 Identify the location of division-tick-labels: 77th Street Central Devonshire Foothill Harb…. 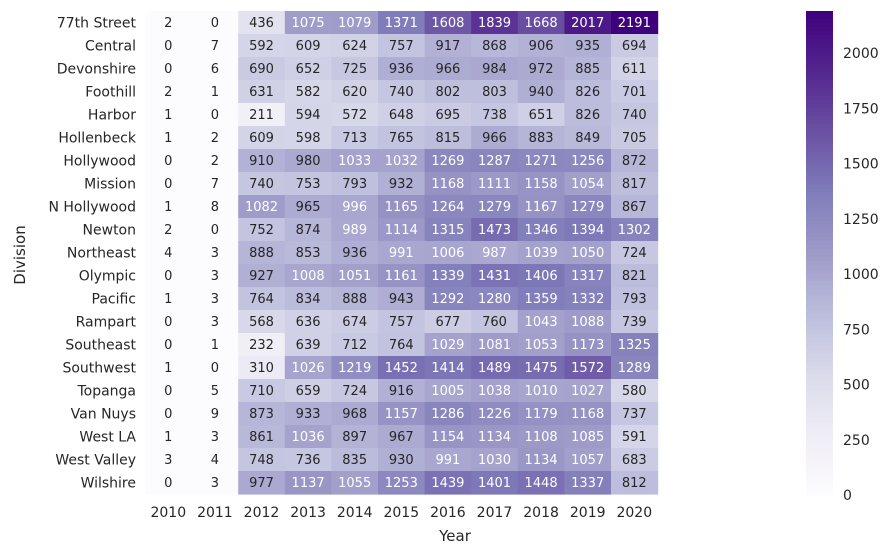
(92, 254).